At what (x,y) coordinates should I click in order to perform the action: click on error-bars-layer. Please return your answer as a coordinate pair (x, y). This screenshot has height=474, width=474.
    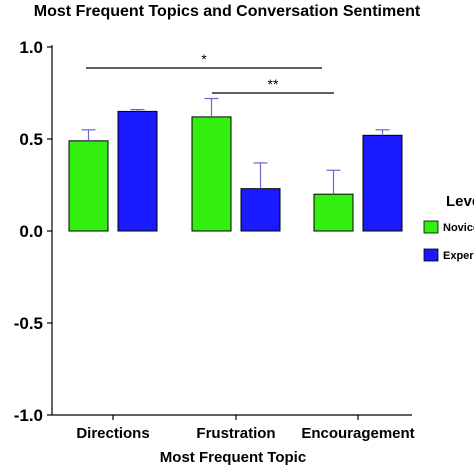
    Looking at the image, I should click on (235, 146).